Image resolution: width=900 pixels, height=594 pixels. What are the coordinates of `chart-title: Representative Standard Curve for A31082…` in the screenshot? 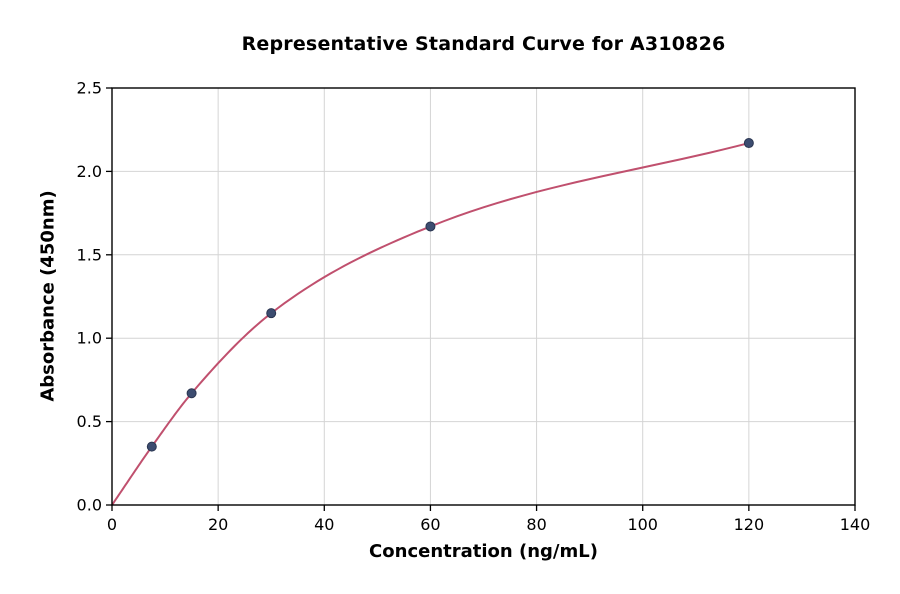 It's located at (483, 44).